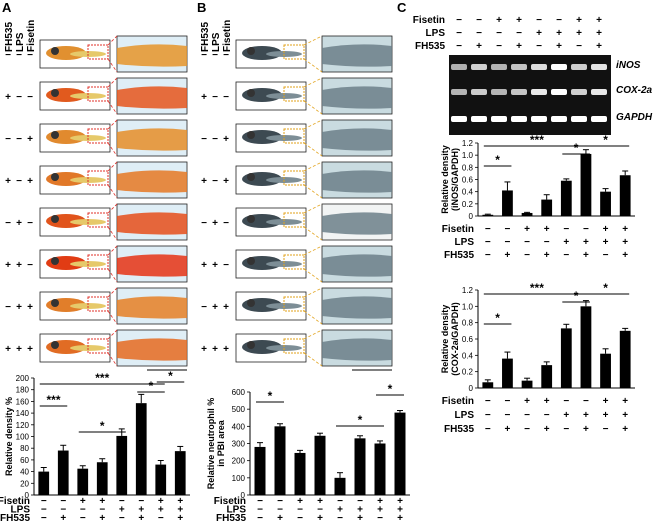  Describe the element at coordinates (9, 37) in the screenshot. I see `panel-a-header-fh535: FH535` at that location.